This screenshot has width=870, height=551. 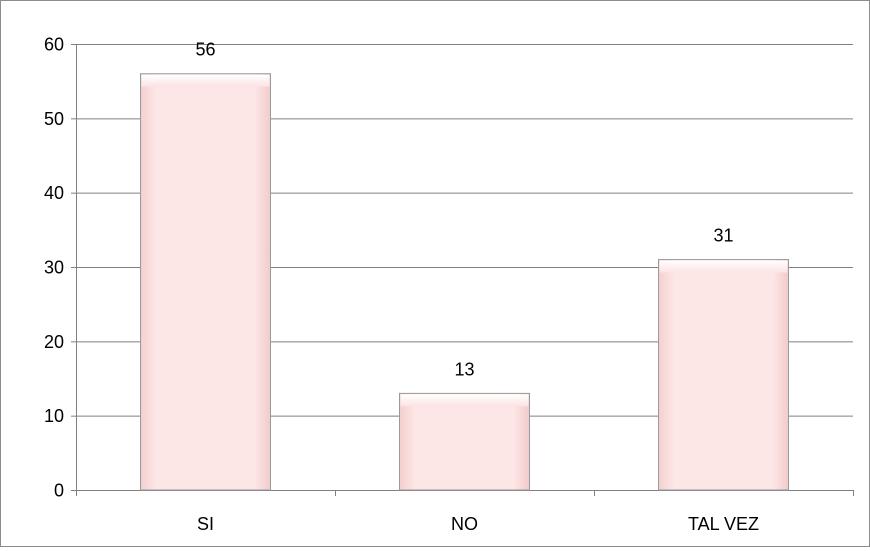 What do you see at coordinates (54, 45) in the screenshot?
I see `y-tick-label: 60` at bounding box center [54, 45].